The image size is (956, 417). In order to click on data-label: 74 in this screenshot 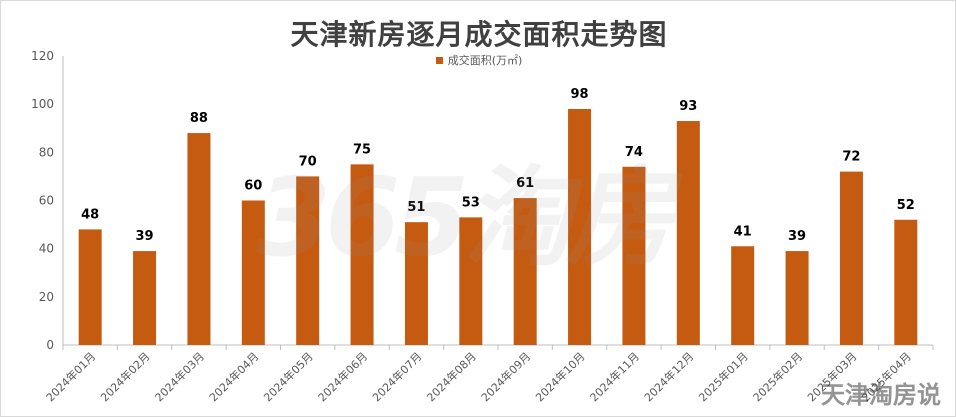, I will do `click(634, 152)`.